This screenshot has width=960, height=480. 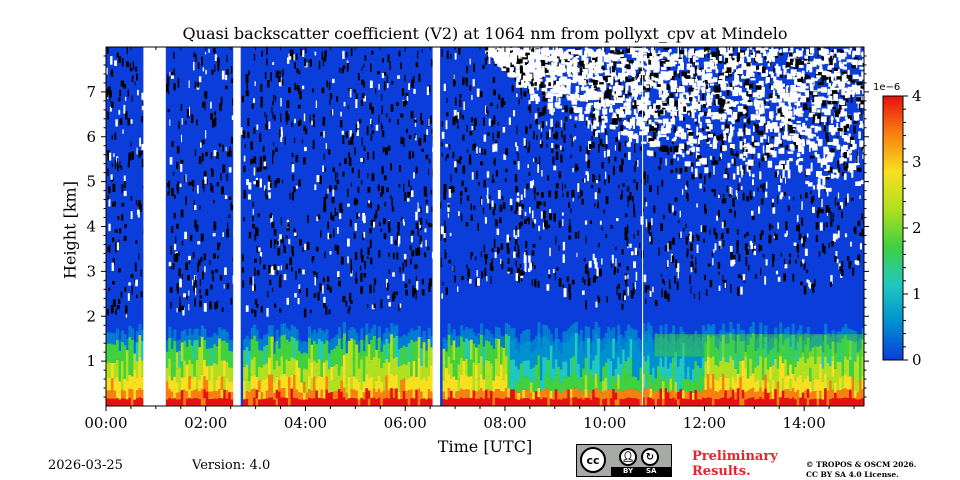 What do you see at coordinates (887, 87) in the screenshot?
I see `colorbar-exponent: 1e−6` at bounding box center [887, 87].